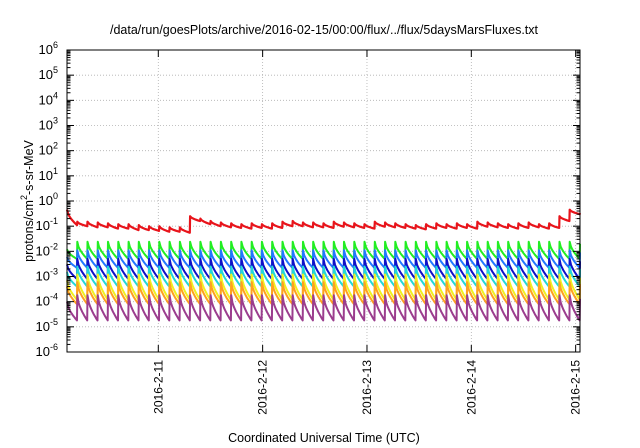  What do you see at coordinates (29, 167) in the screenshot?
I see `y-axis-label-post: -s-sr-MeV` at bounding box center [29, 167].